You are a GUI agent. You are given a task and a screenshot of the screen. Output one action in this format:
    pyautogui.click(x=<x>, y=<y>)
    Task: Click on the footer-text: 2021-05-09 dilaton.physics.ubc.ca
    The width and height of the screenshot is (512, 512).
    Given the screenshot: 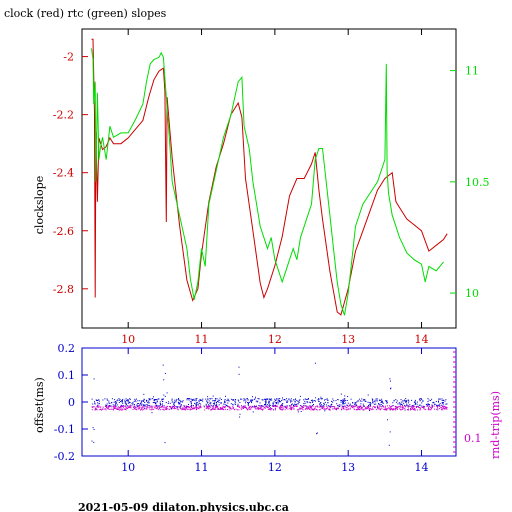 What is the action you would take?
    pyautogui.click(x=183, y=506)
    